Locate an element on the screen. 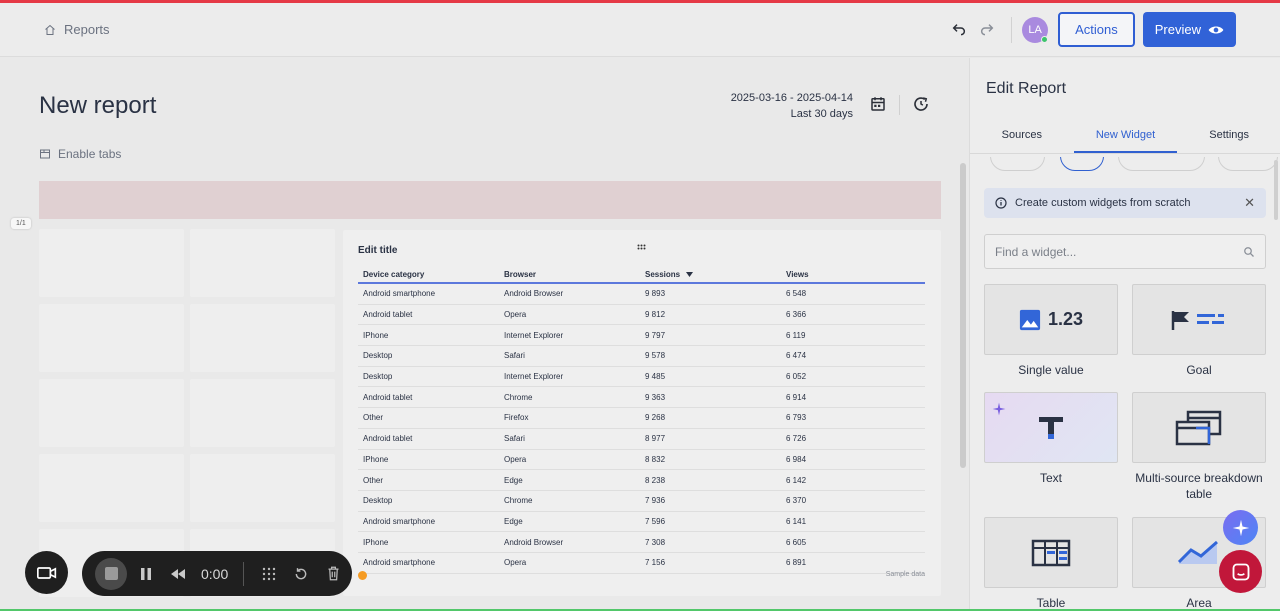 The image size is (1280, 611). tab-settings: Settings is located at coordinates (1229, 135).